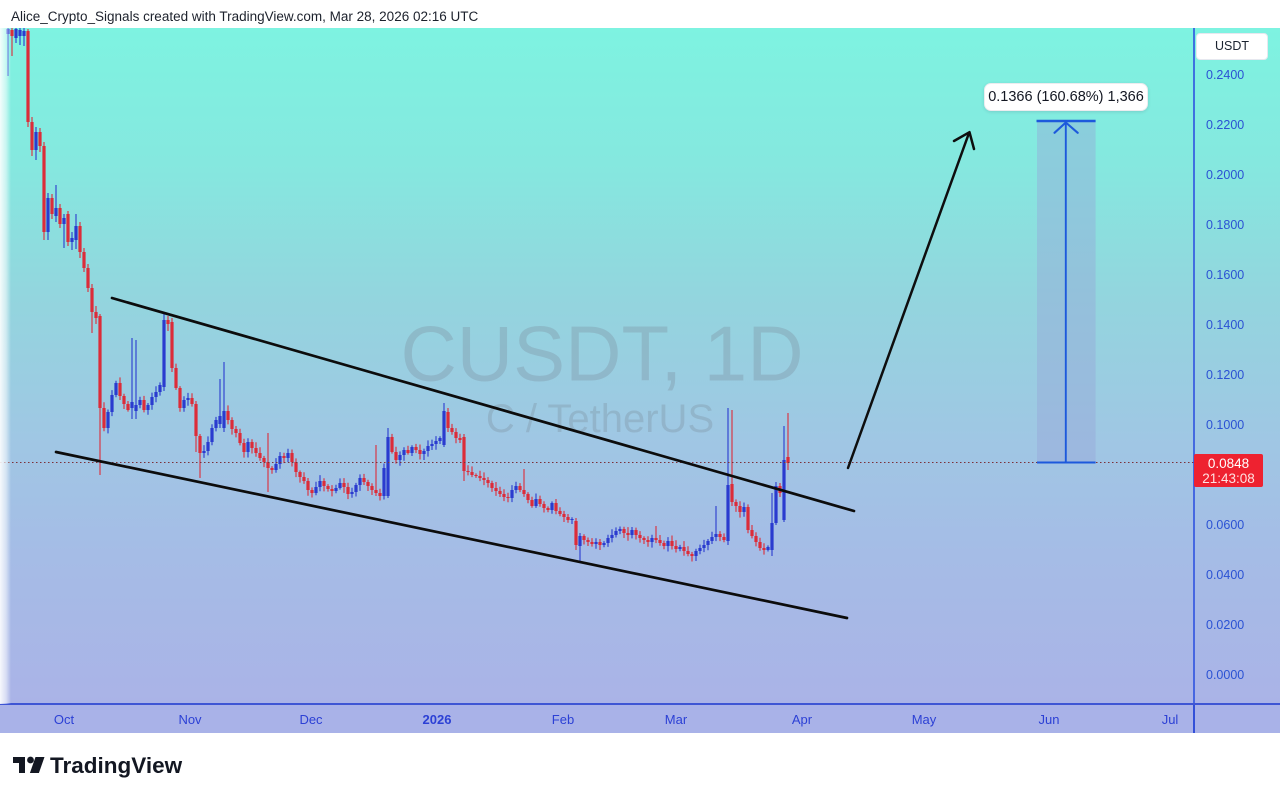  I want to click on svg-text: C / TetherUS, so click(600, 419).